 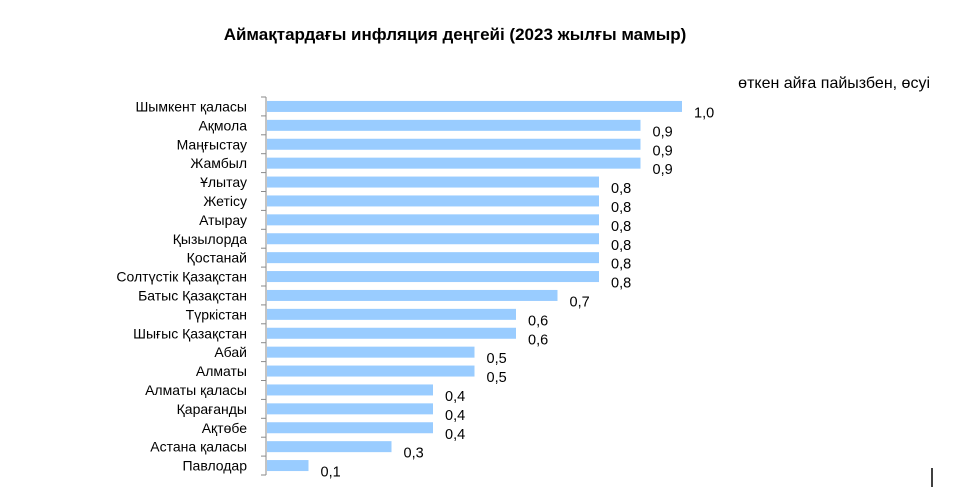 I want to click on category-label: Батыс Қазақстан, so click(x=192, y=295).